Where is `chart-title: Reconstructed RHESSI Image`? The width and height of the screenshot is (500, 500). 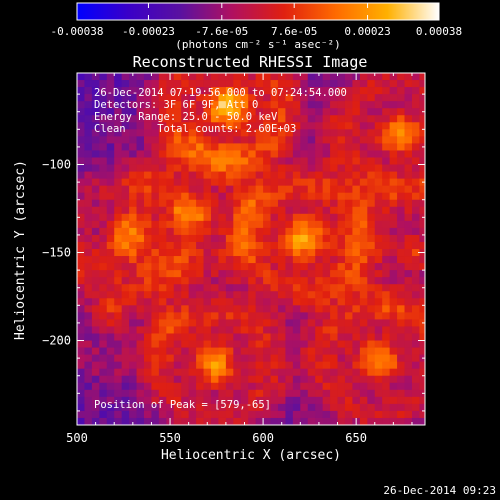 chart-title: Reconstructed RHESSI Image is located at coordinates (250, 62).